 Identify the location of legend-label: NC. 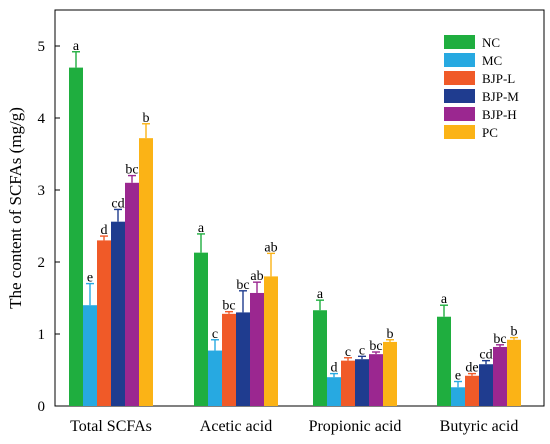
(491, 42).